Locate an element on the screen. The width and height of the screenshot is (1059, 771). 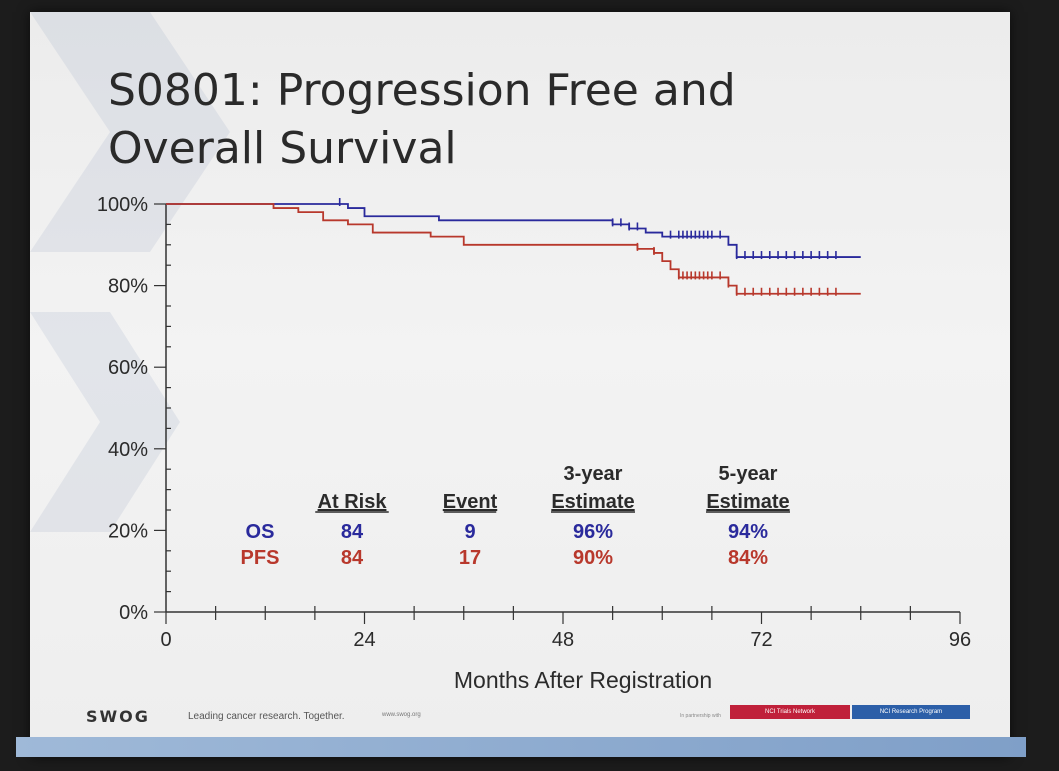
y-tick-label: 60% is located at coordinates (128, 368).